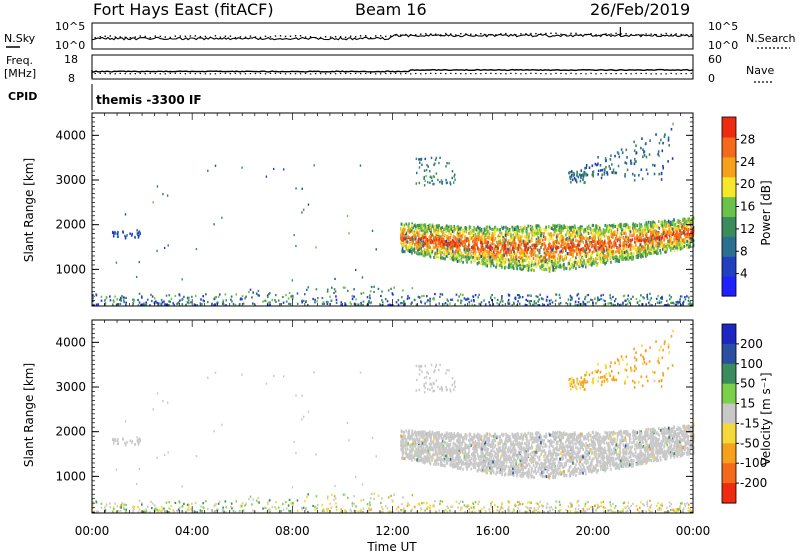 Image resolution: width=800 pixels, height=554 pixels. What do you see at coordinates (747, 184) in the screenshot?
I see `colorbar-tick-label: 20` at bounding box center [747, 184].